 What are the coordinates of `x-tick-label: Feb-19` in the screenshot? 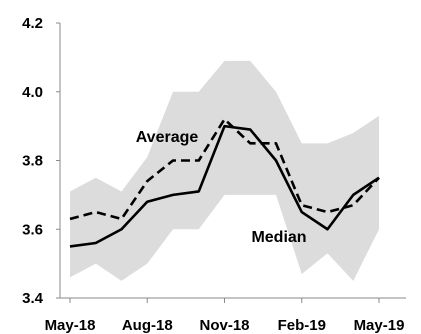 It's located at (302, 325).